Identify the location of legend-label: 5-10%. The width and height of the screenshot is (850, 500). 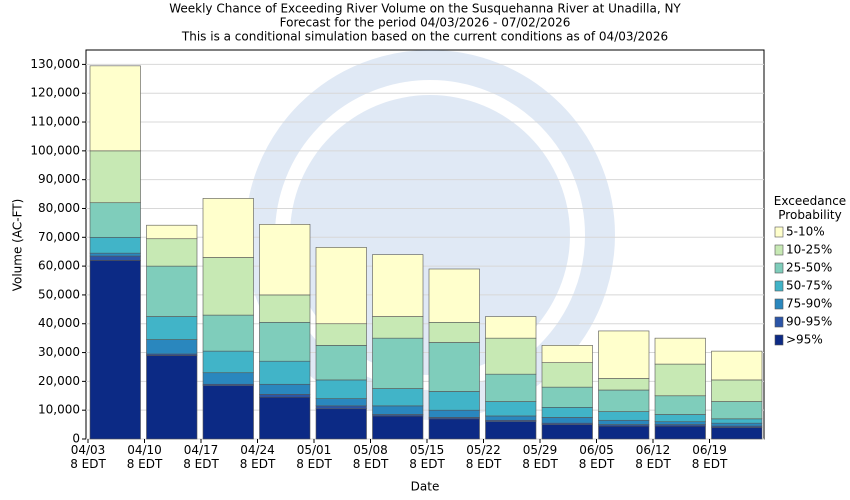
(805, 232).